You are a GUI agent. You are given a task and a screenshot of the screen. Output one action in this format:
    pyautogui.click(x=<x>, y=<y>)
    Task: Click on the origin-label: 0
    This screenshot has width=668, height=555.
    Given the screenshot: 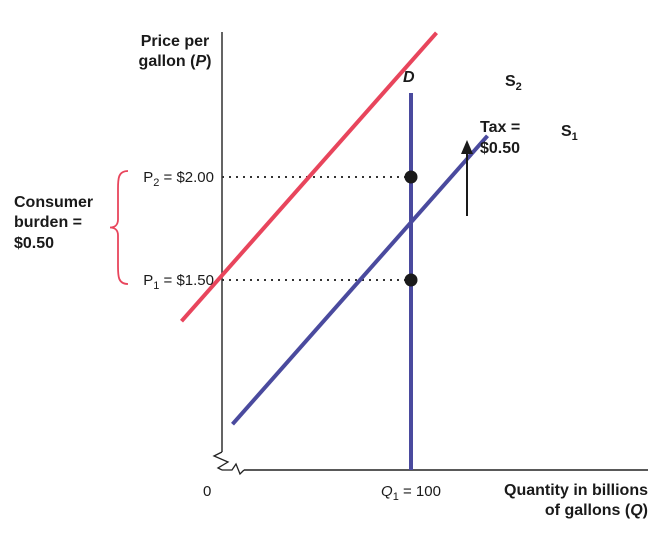 What is the action you would take?
    pyautogui.click(x=207, y=491)
    